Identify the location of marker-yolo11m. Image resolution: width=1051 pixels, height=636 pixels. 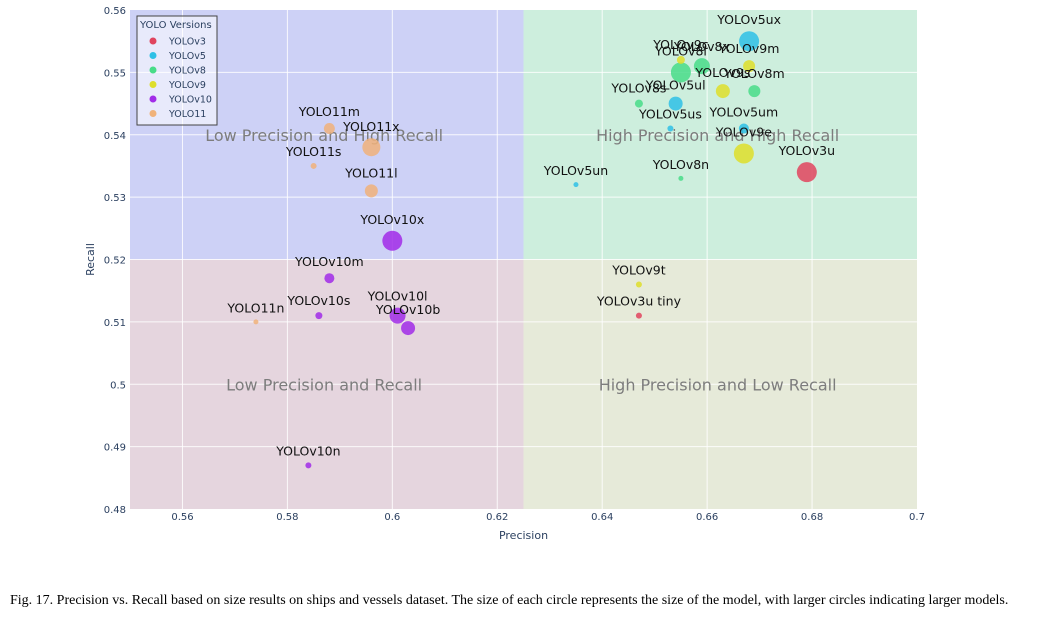
(329, 129).